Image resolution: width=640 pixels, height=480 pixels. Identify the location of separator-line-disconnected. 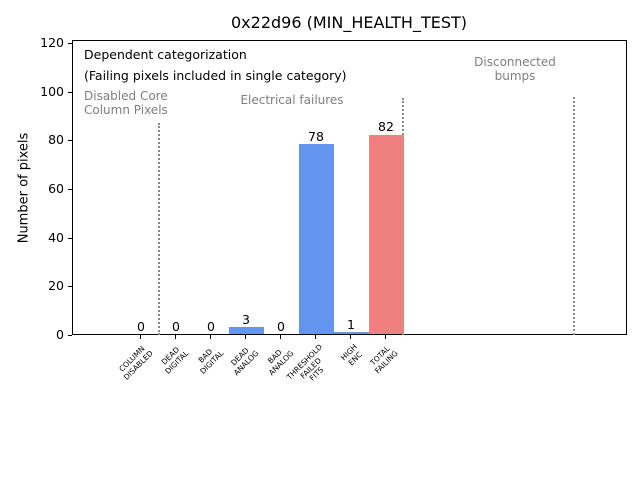
(574, 216).